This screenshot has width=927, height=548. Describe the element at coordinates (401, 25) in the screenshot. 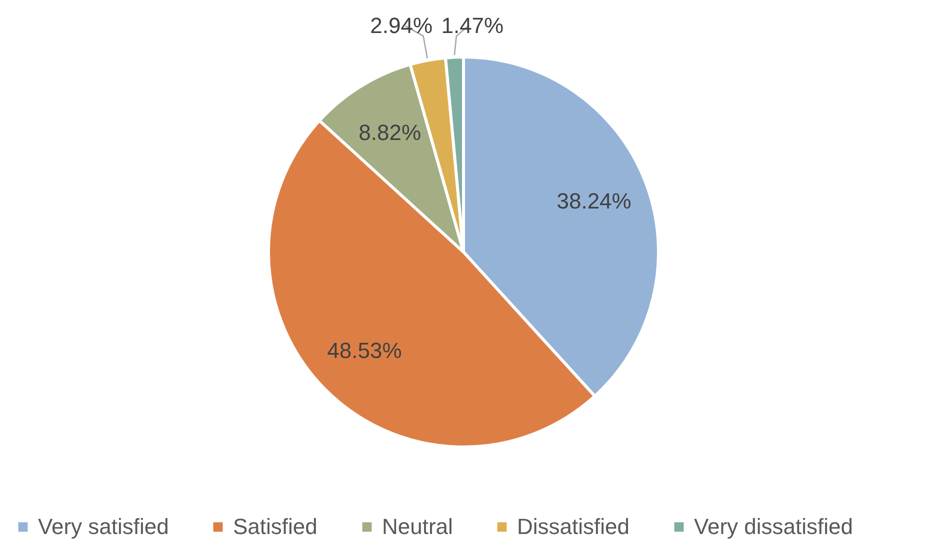

I see `data-label: 2.94%` at that location.